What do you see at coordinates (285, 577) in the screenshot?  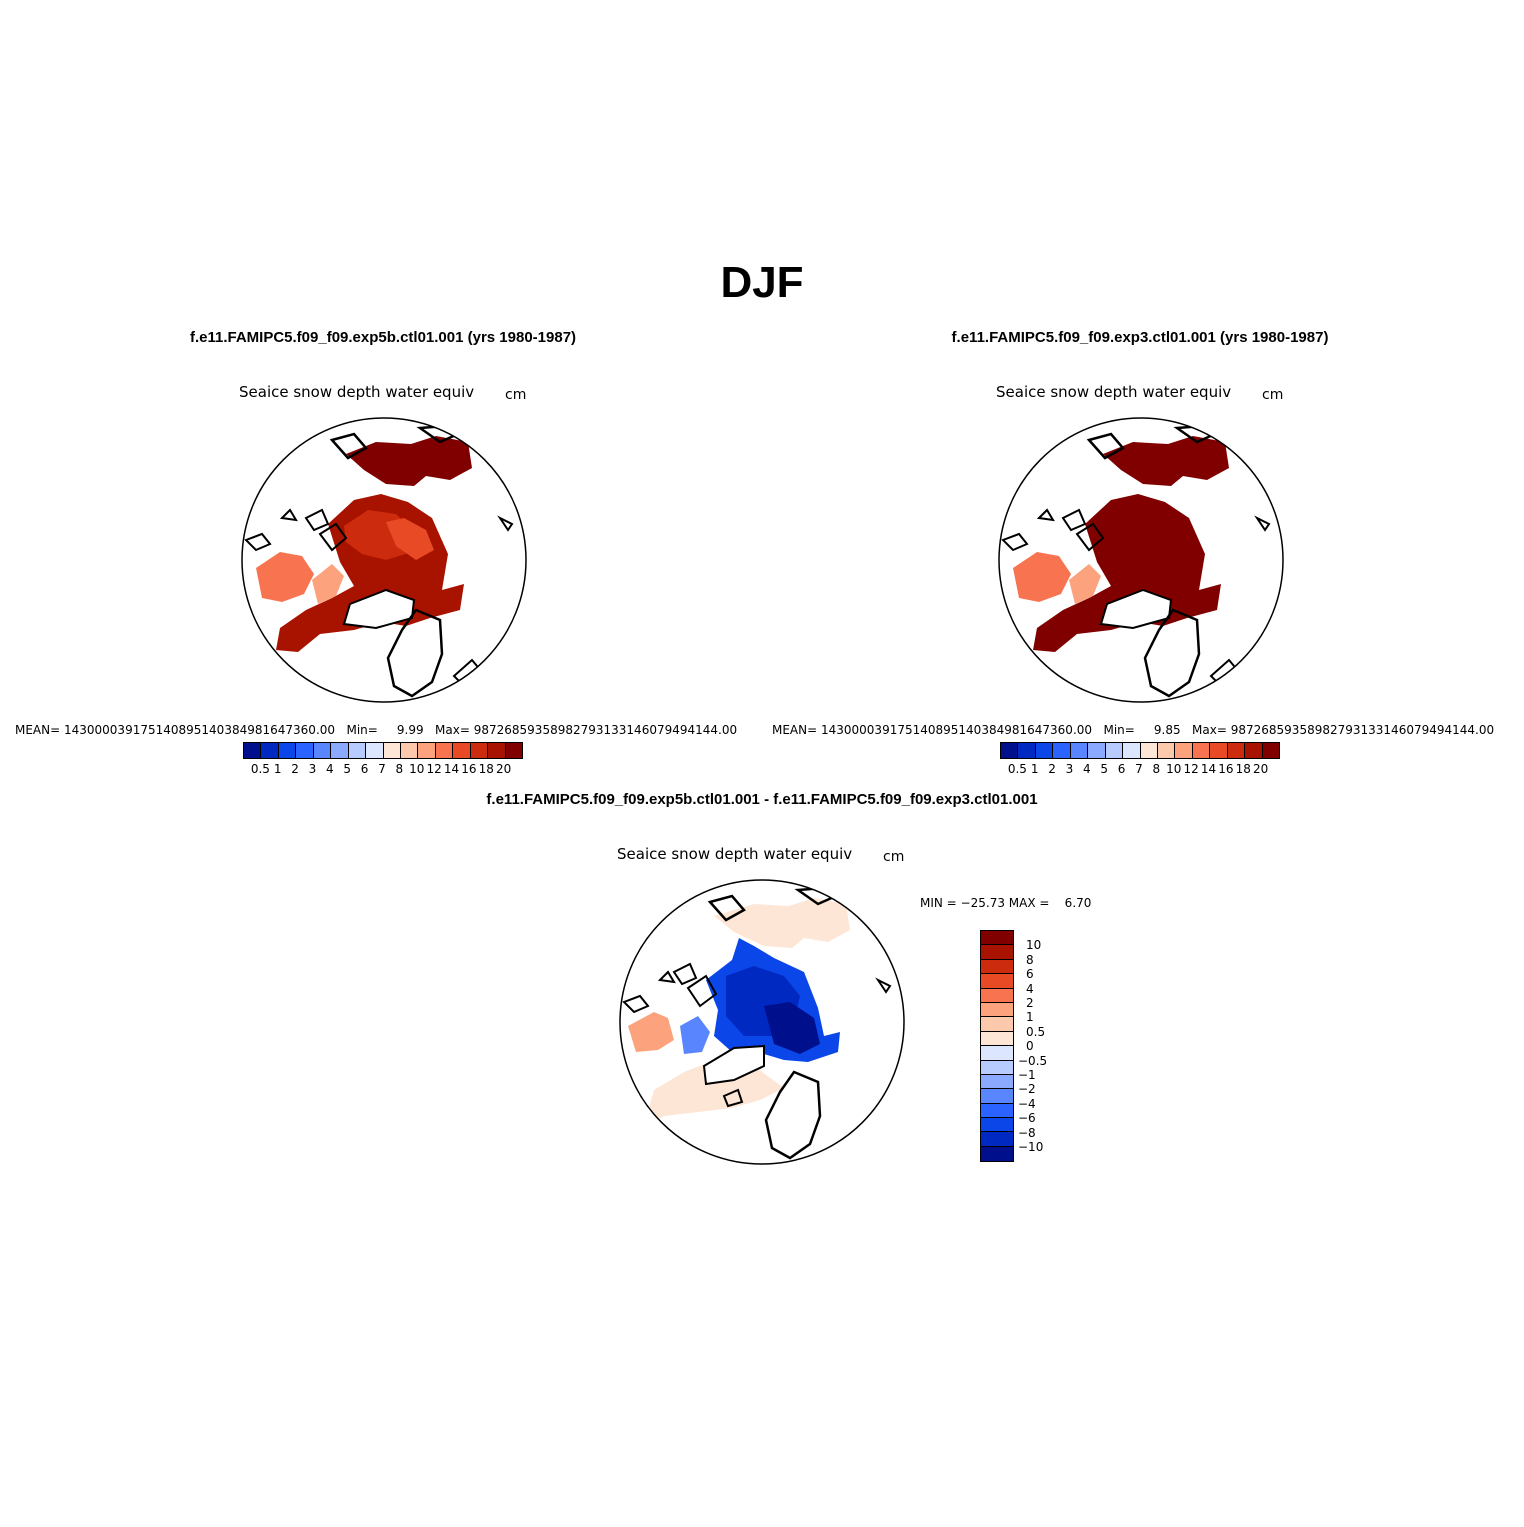 I see `panel-1-ice-hudson` at bounding box center [285, 577].